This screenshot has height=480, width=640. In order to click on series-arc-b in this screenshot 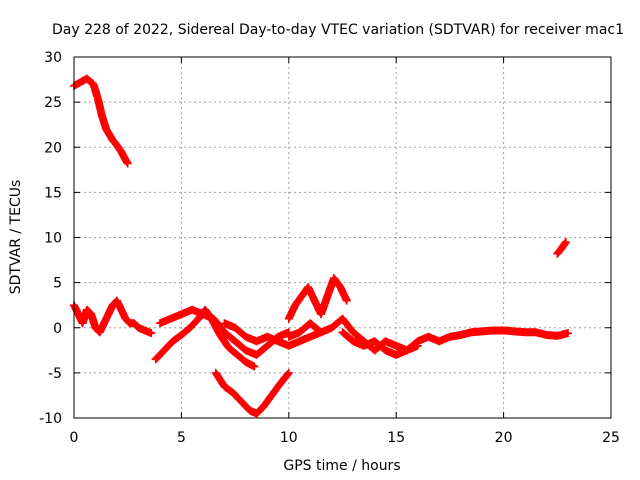, I will do `click(113, 317)`.